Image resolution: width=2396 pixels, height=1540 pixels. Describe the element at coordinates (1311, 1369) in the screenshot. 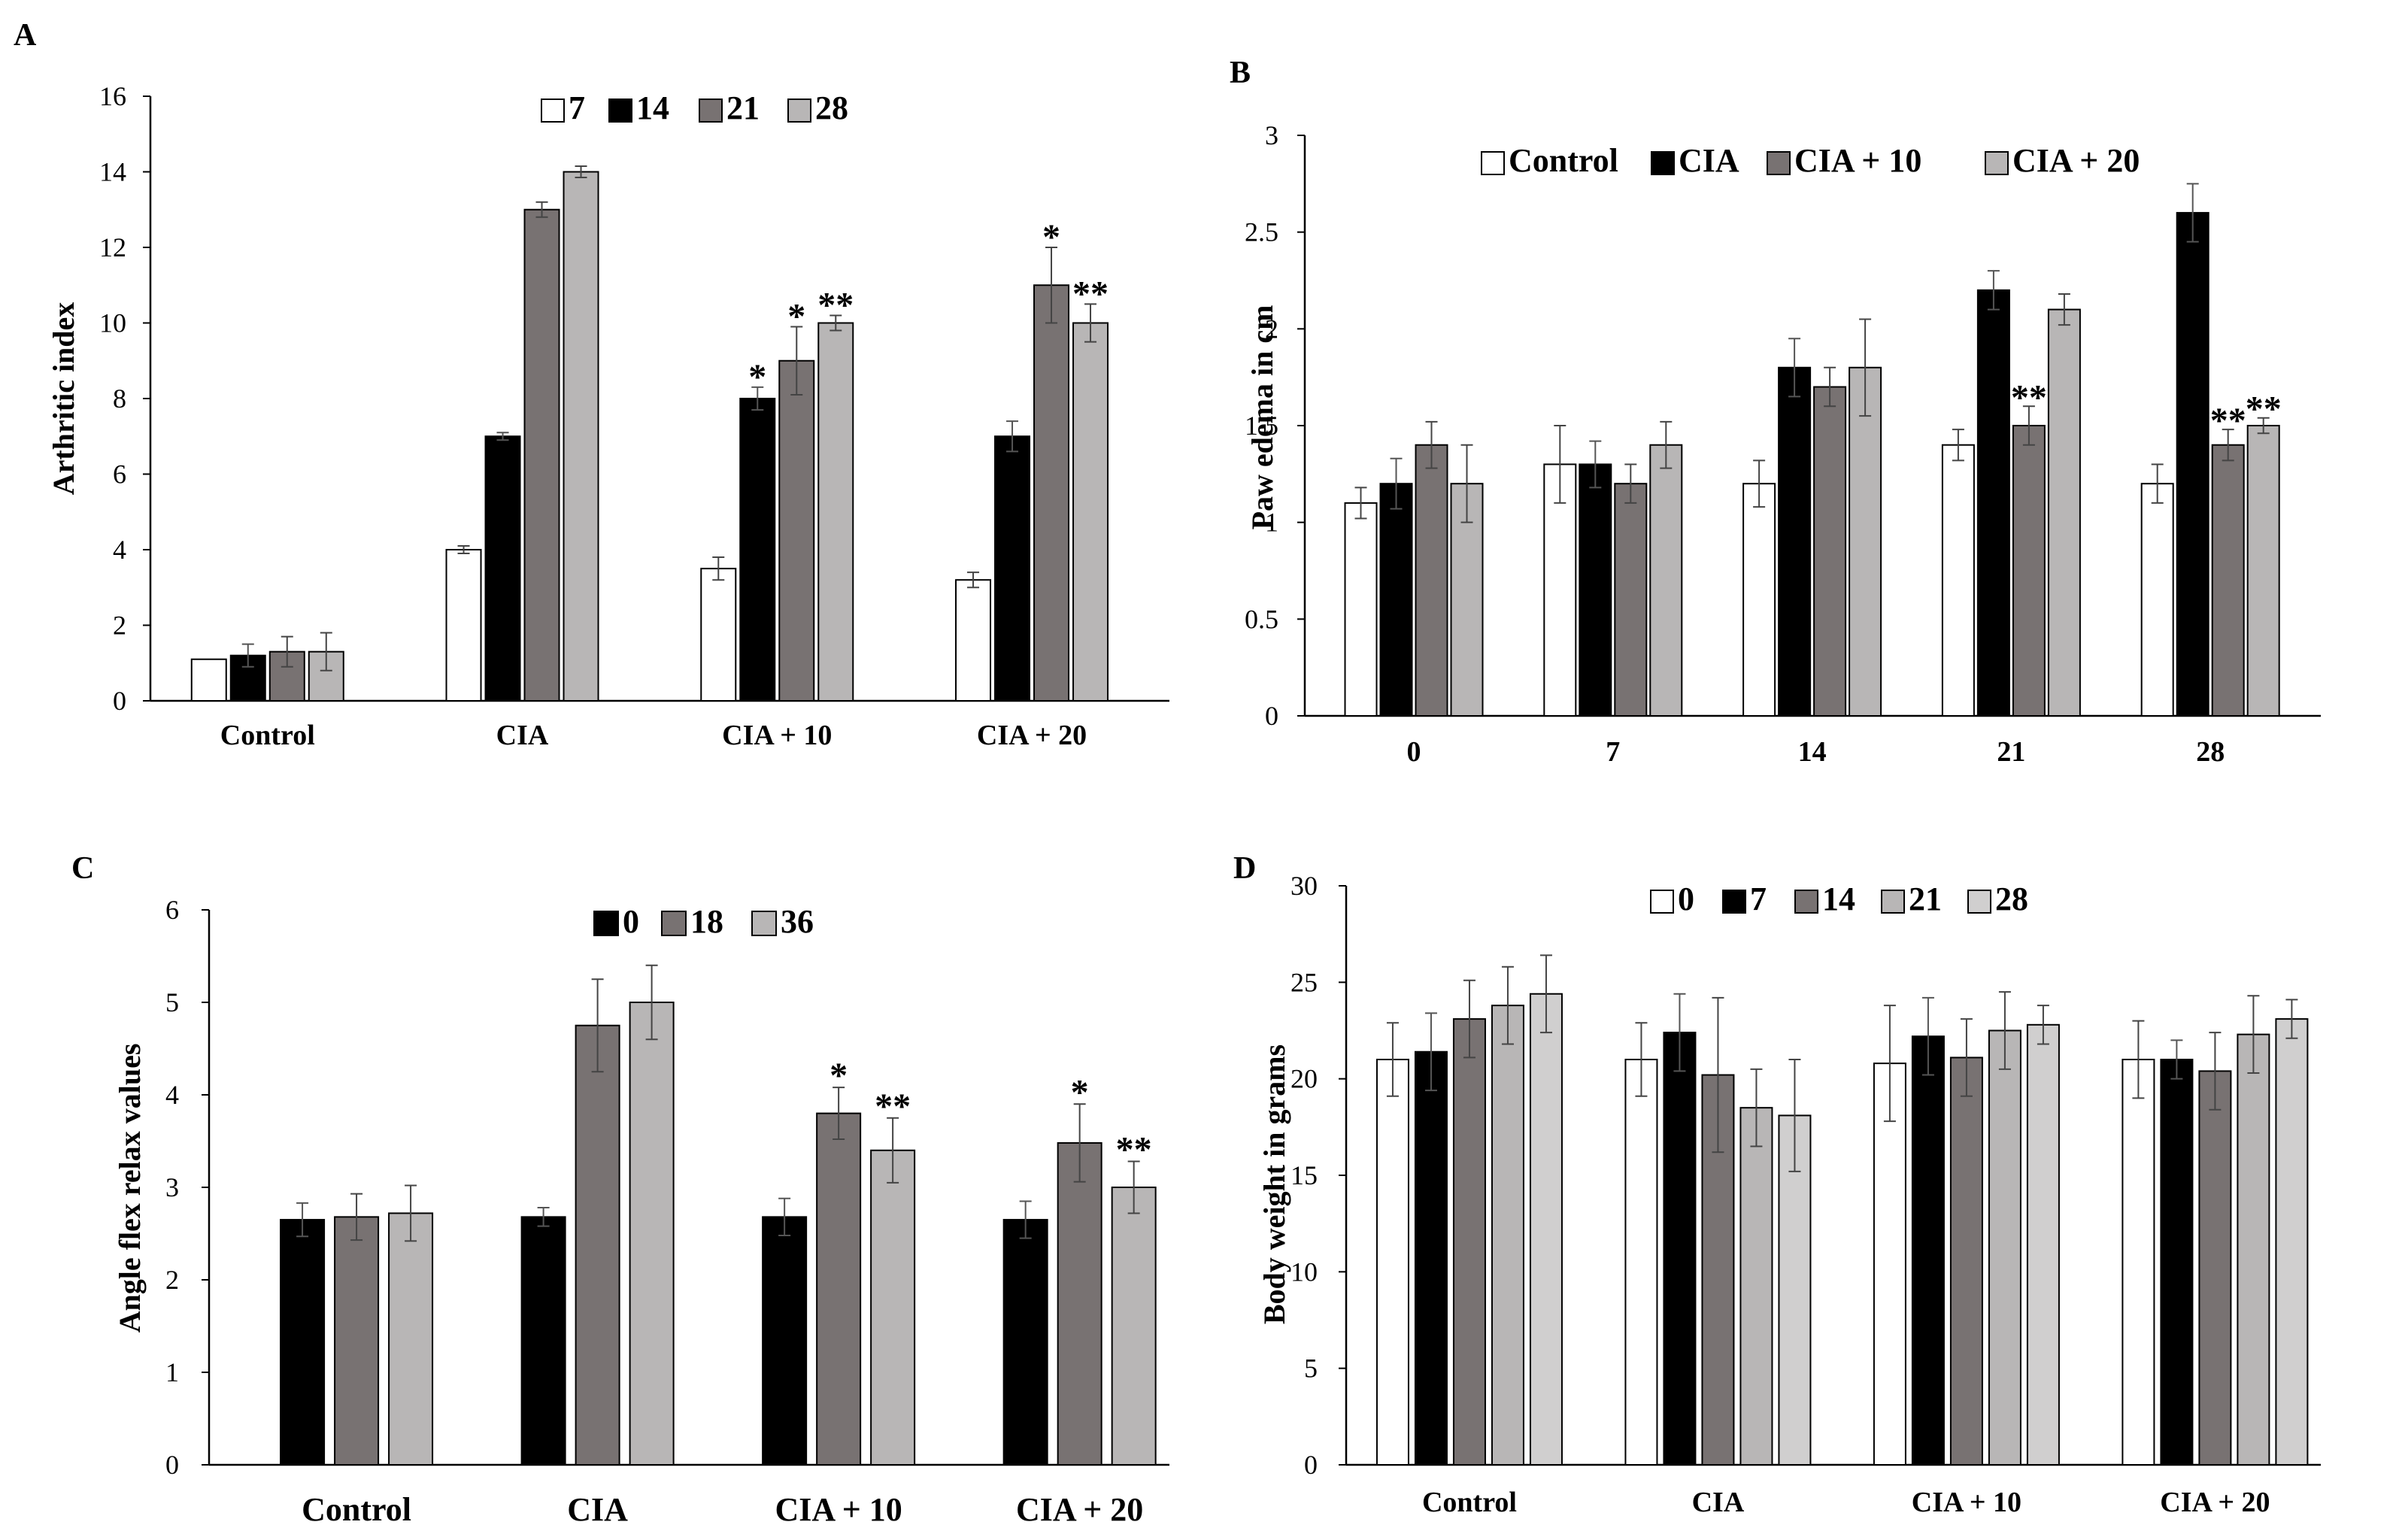

I see `panel-d-y-tick-label: 5` at that location.